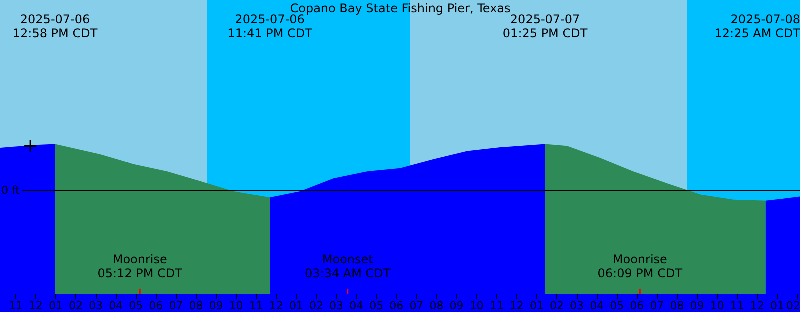 The image size is (800, 312). What do you see at coordinates (55, 26) in the screenshot?
I see `text: 2025-07-06 12:58 PM CDT` at bounding box center [55, 26].